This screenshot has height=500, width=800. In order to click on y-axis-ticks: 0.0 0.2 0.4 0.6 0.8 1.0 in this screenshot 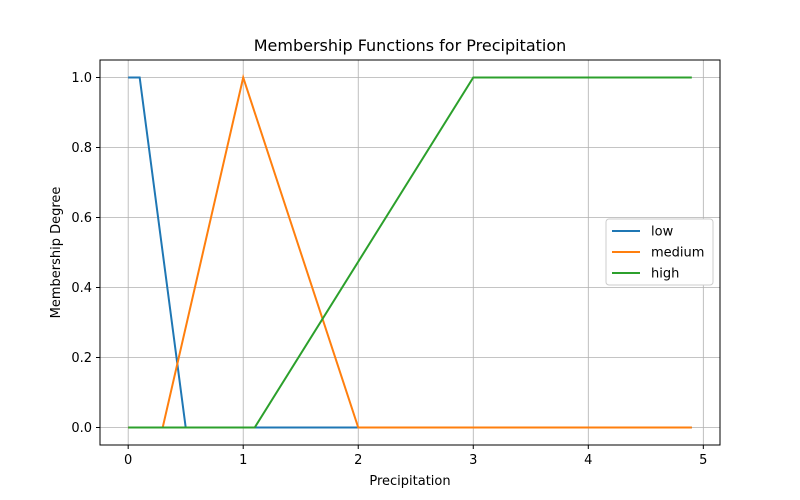, I will do `click(85, 253)`.